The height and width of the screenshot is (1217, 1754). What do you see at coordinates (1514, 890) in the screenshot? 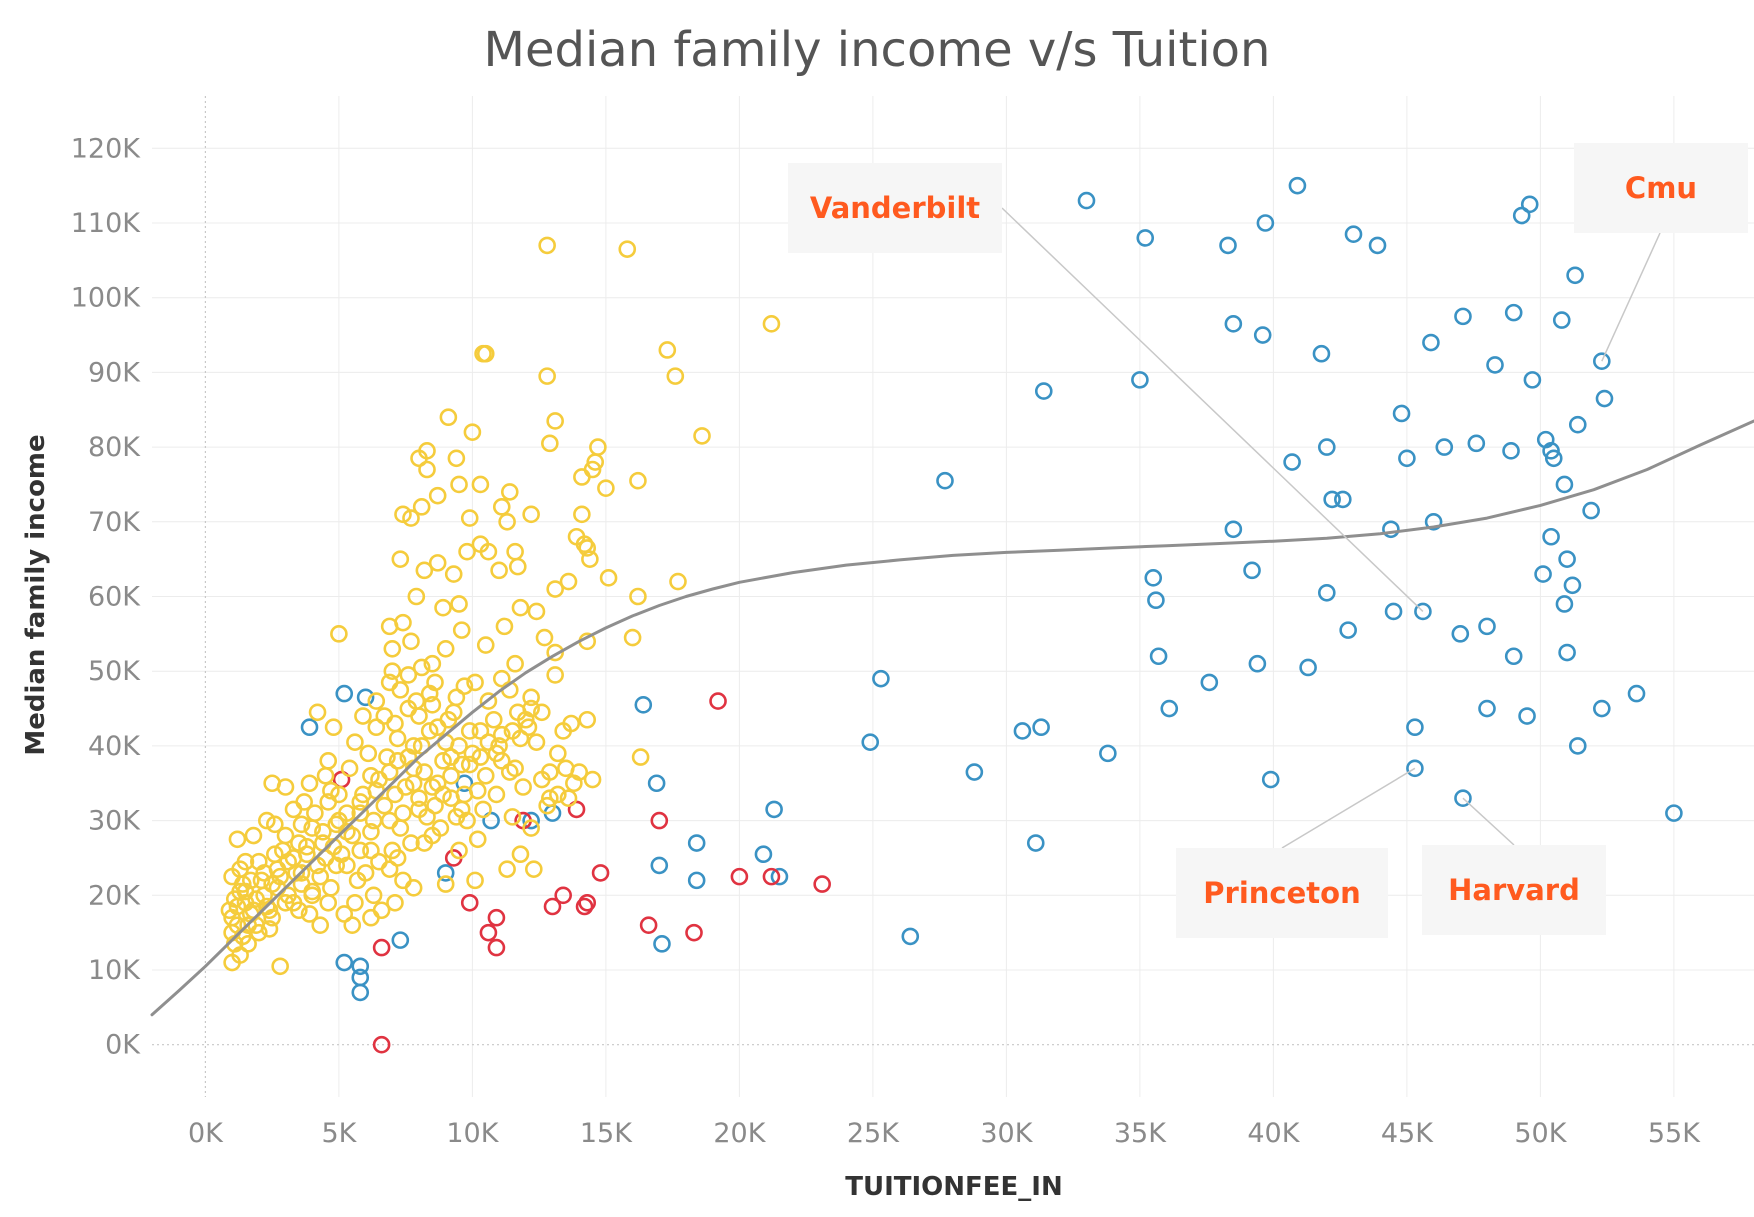
I see `annotation-label: Harvard` at bounding box center [1514, 890].